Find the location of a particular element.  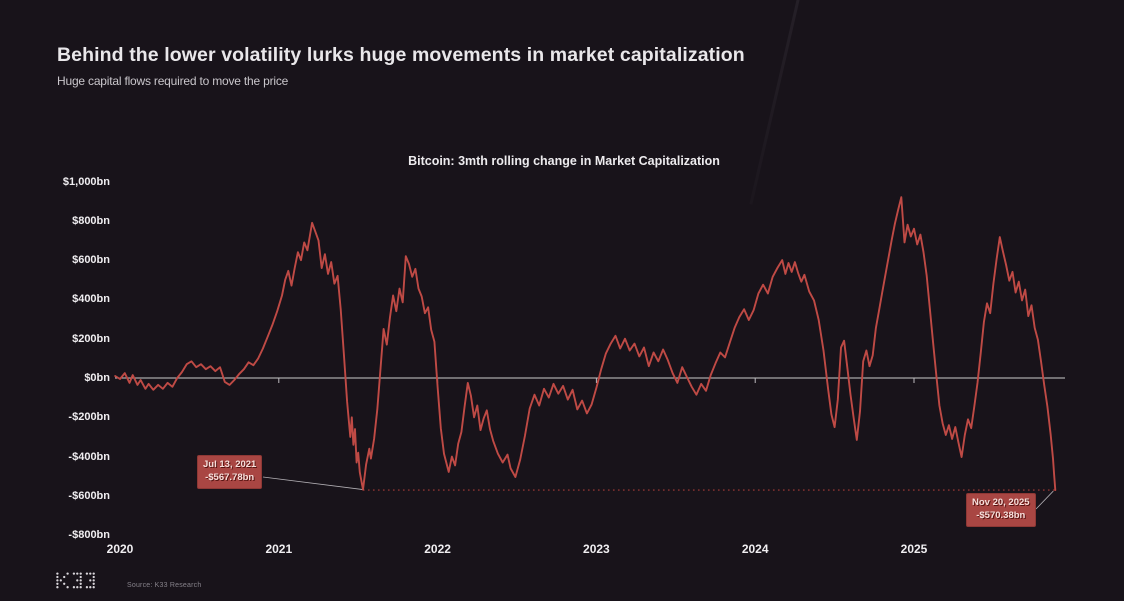

annotation-value: -$567.78bn is located at coordinates (230, 477).